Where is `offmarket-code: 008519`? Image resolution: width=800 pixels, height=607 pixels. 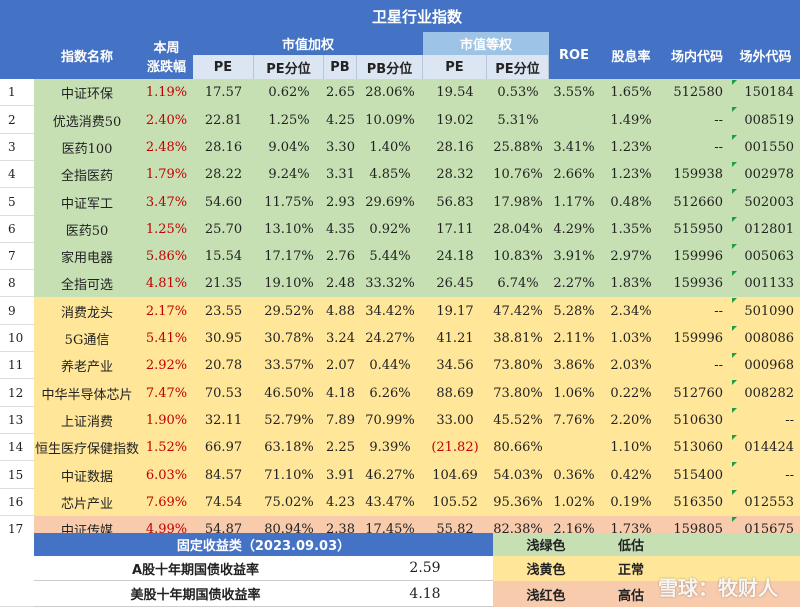 offmarket-code: 008519 is located at coordinates (765, 120).